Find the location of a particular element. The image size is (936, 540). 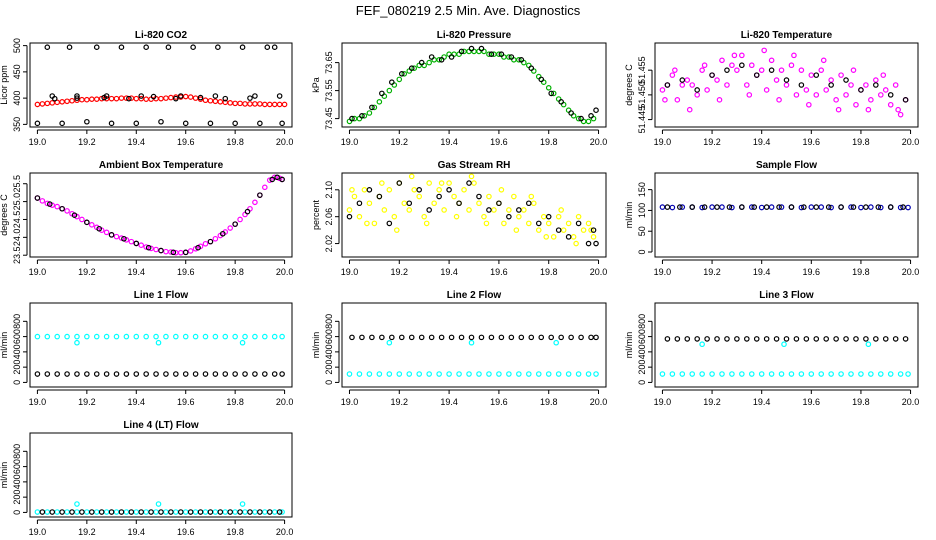

series-line-3-flow-raw is located at coordinates (786, 339).